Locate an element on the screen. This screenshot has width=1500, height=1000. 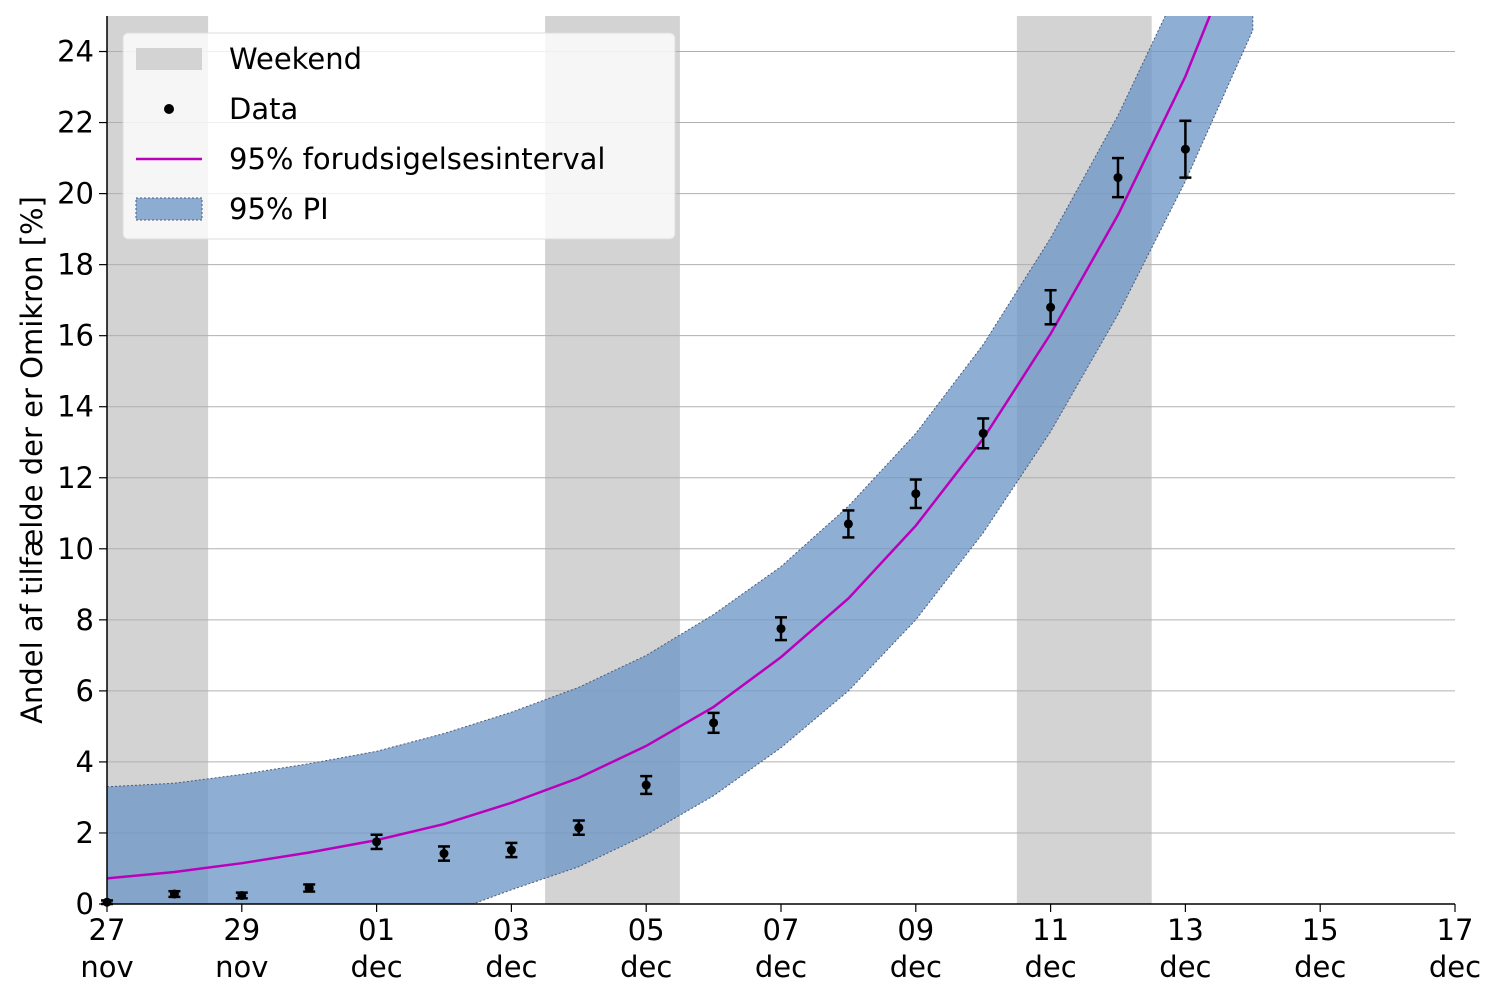
x-tick-day: 03 is located at coordinates (511, 930).